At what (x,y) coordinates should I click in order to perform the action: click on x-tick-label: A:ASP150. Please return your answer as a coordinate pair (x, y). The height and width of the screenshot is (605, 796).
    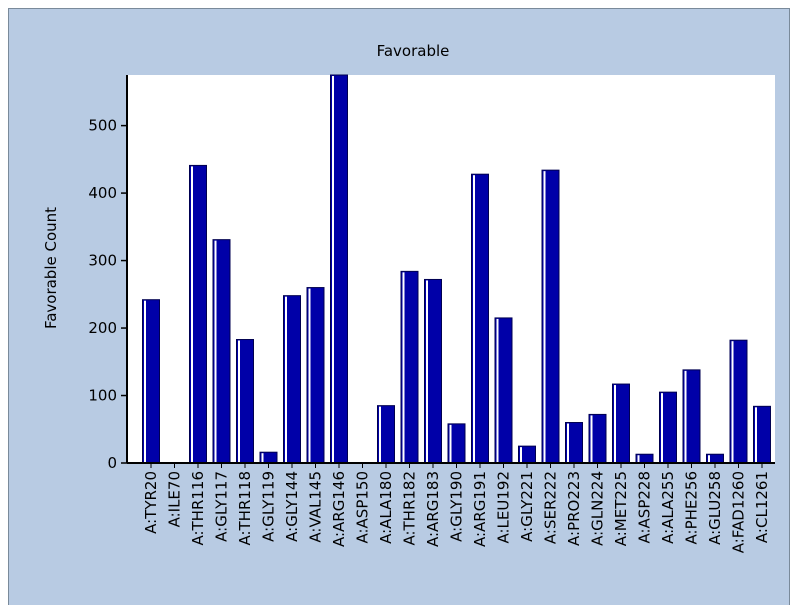
    Looking at the image, I should click on (363, 507).